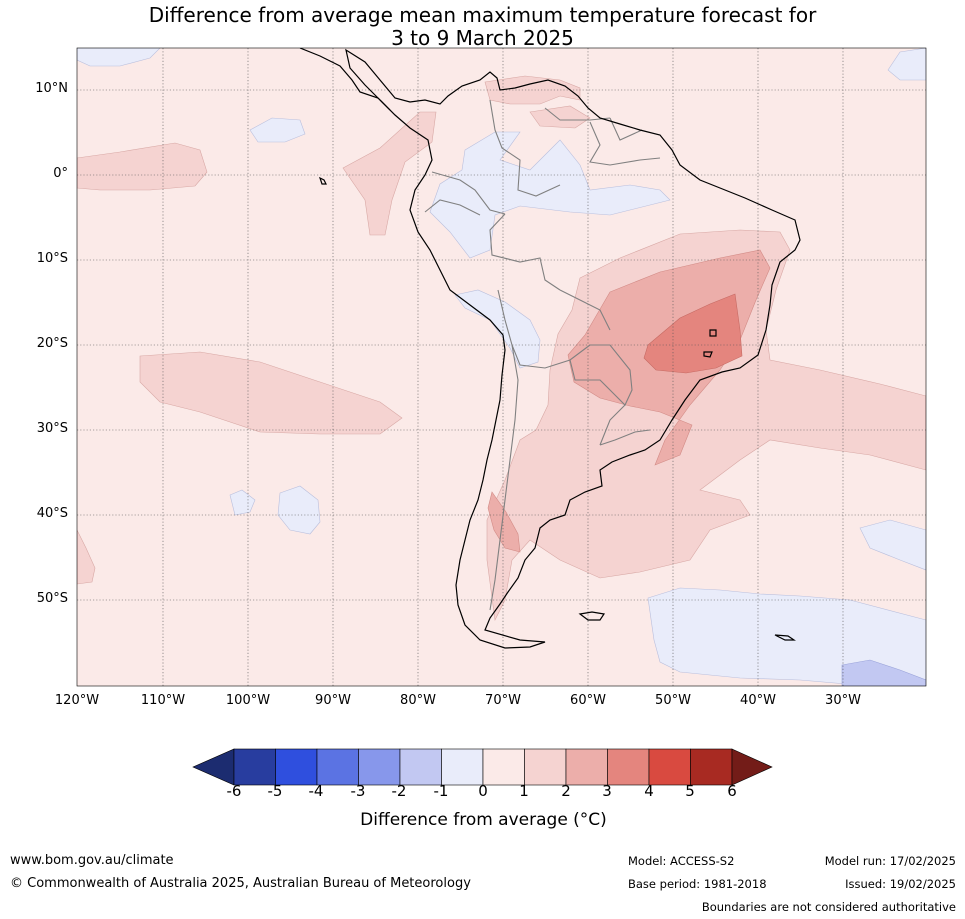 Image resolution: width=965 pixels, height=919 pixels. I want to click on colorbar-tick-label: 4, so click(649, 791).